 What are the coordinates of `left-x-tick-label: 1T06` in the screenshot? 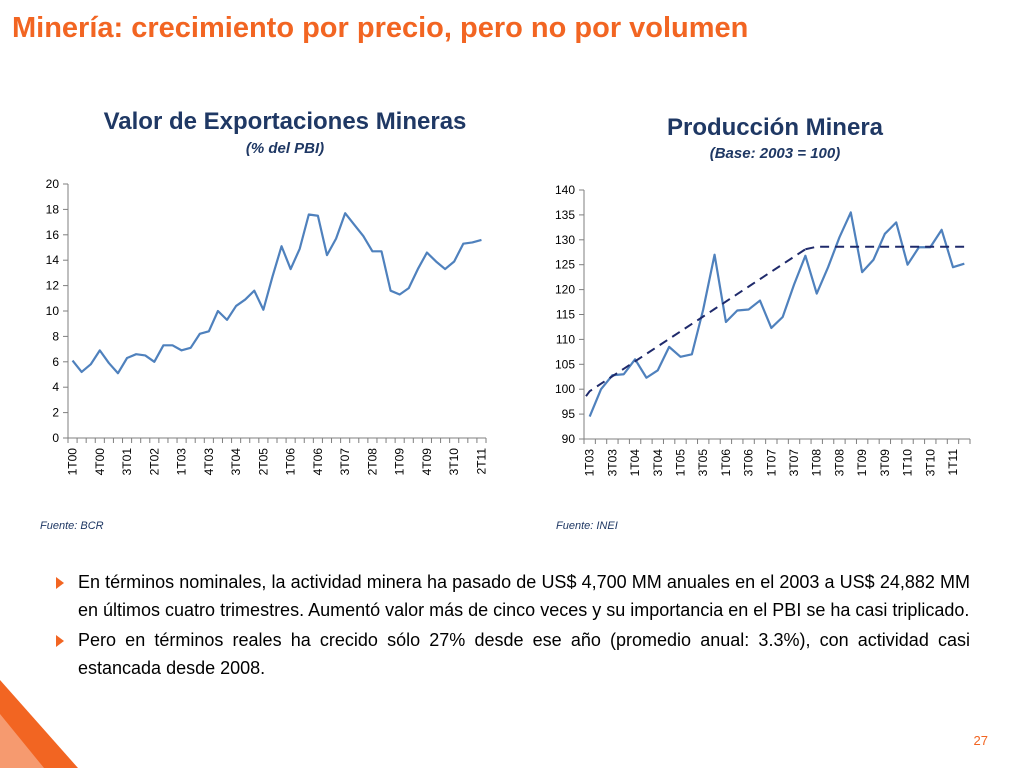 It's located at (291, 462).